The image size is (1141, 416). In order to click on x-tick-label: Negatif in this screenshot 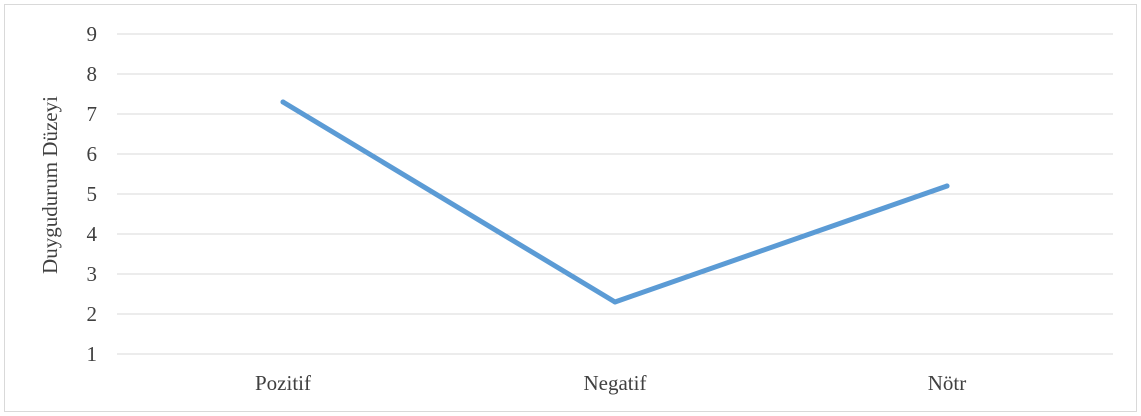, I will do `click(615, 383)`.